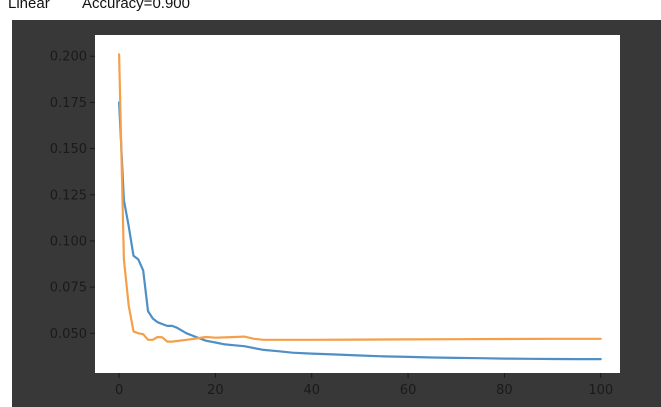 The height and width of the screenshot is (407, 661). I want to click on accuracy-label: Accuracy=0.900, so click(136, 6).